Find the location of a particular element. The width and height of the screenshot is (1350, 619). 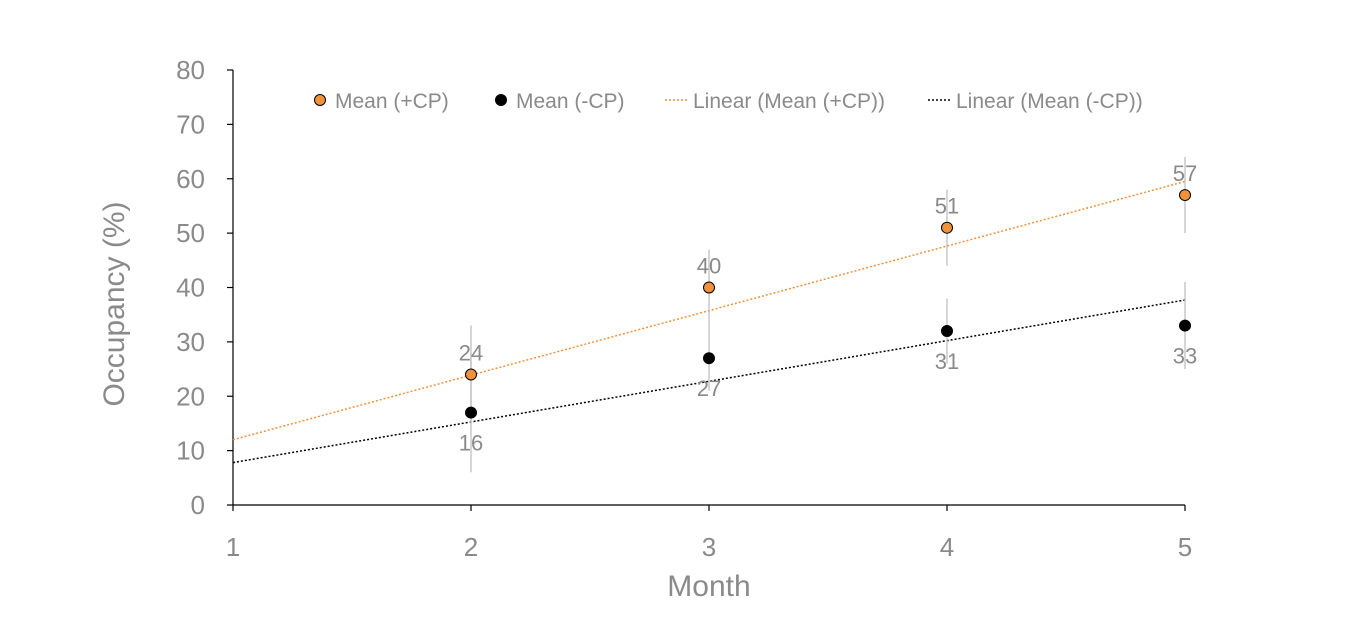

data-label: 40 is located at coordinates (709, 266).